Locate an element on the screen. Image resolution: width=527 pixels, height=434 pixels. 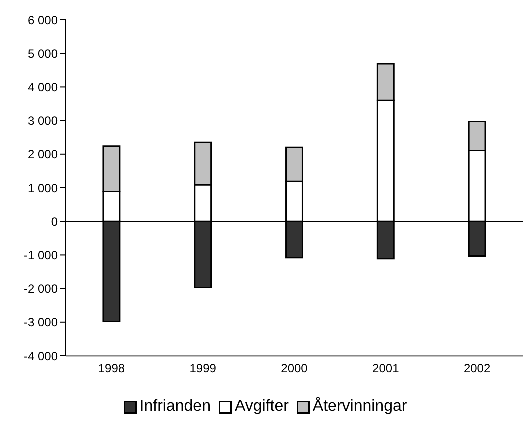
y-tick-label: -1 000 is located at coordinates (41, 255).